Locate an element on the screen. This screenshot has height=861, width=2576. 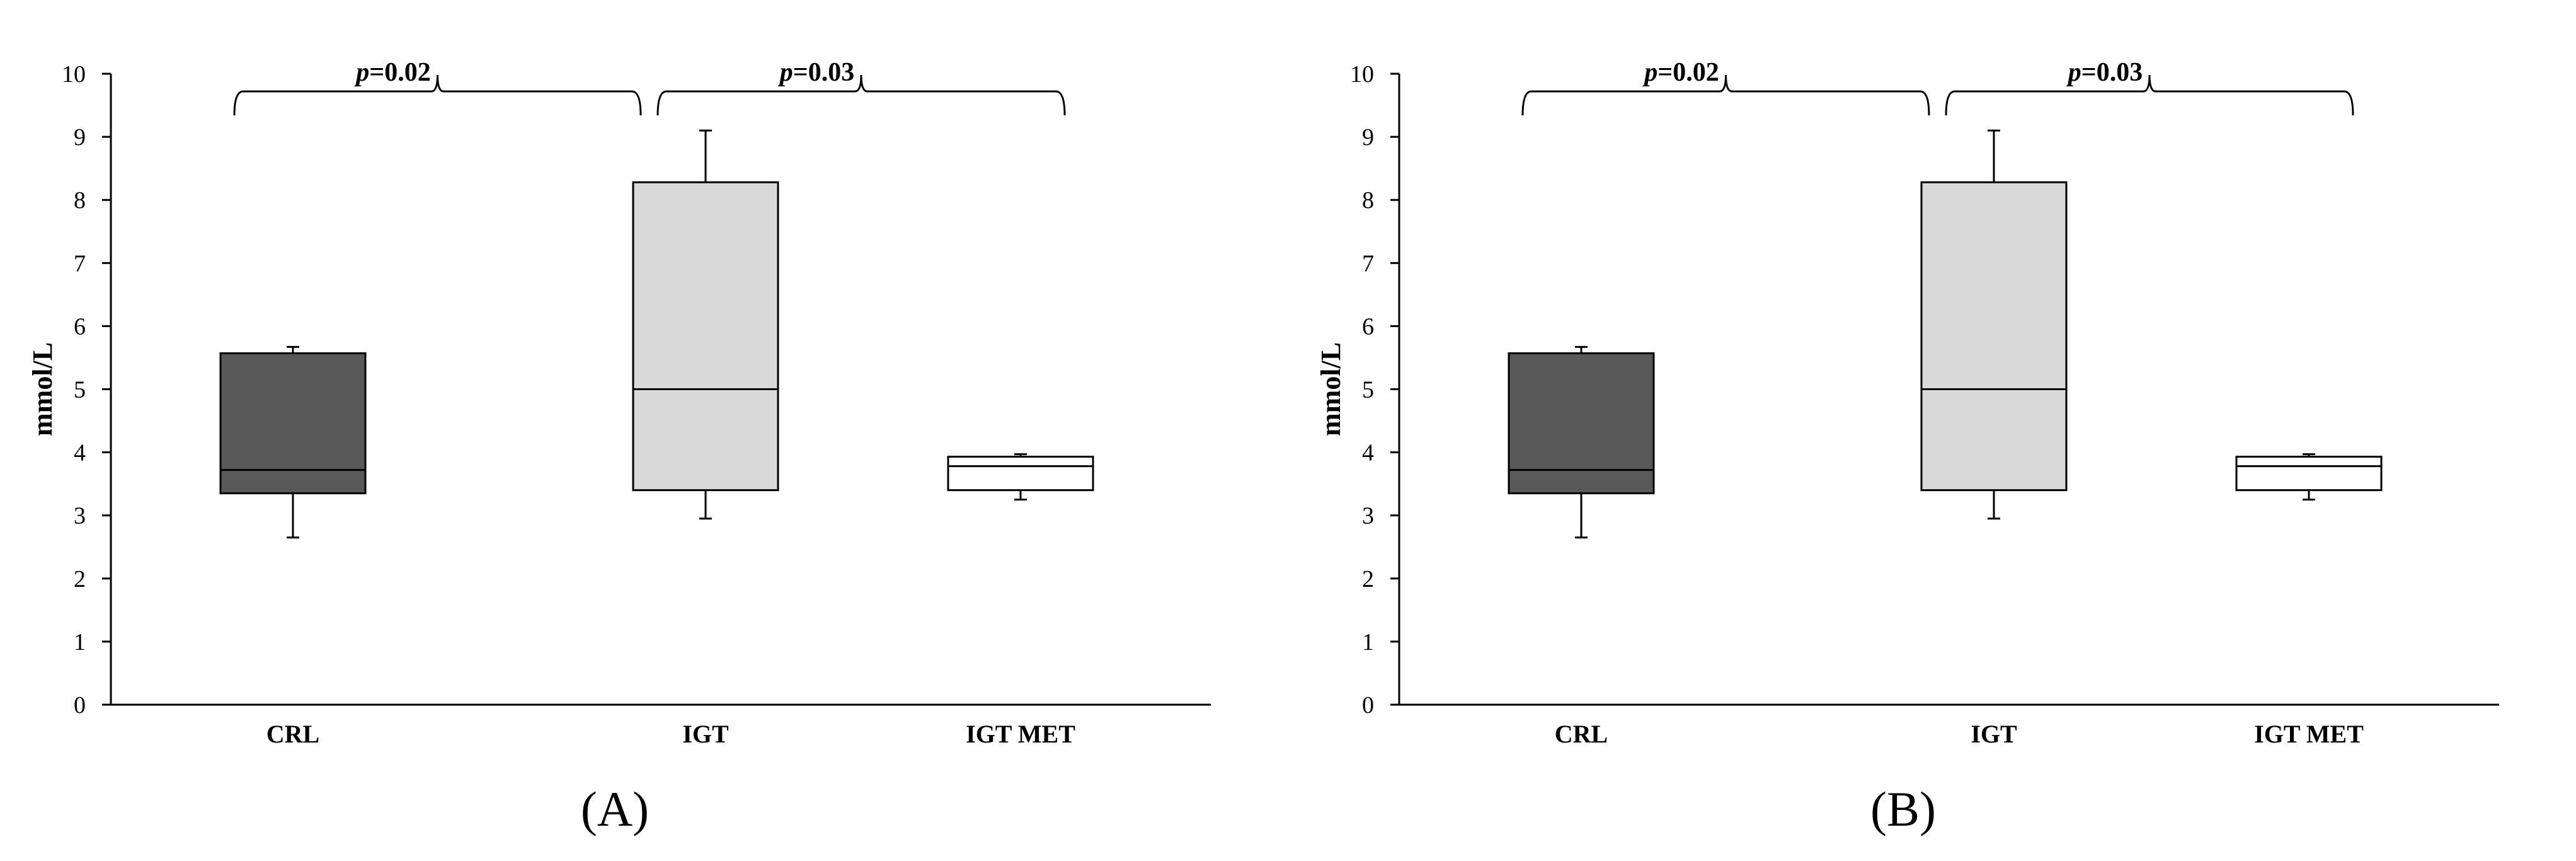
panel-label: (A) is located at coordinates (615, 809).